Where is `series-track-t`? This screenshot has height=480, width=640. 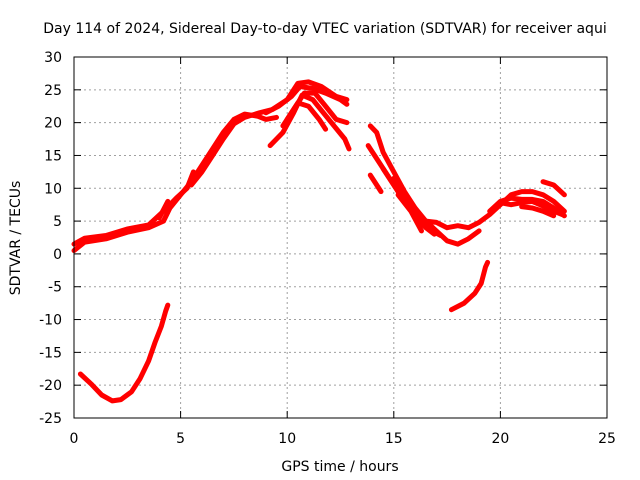 series-track-t is located at coordinates (124, 353).